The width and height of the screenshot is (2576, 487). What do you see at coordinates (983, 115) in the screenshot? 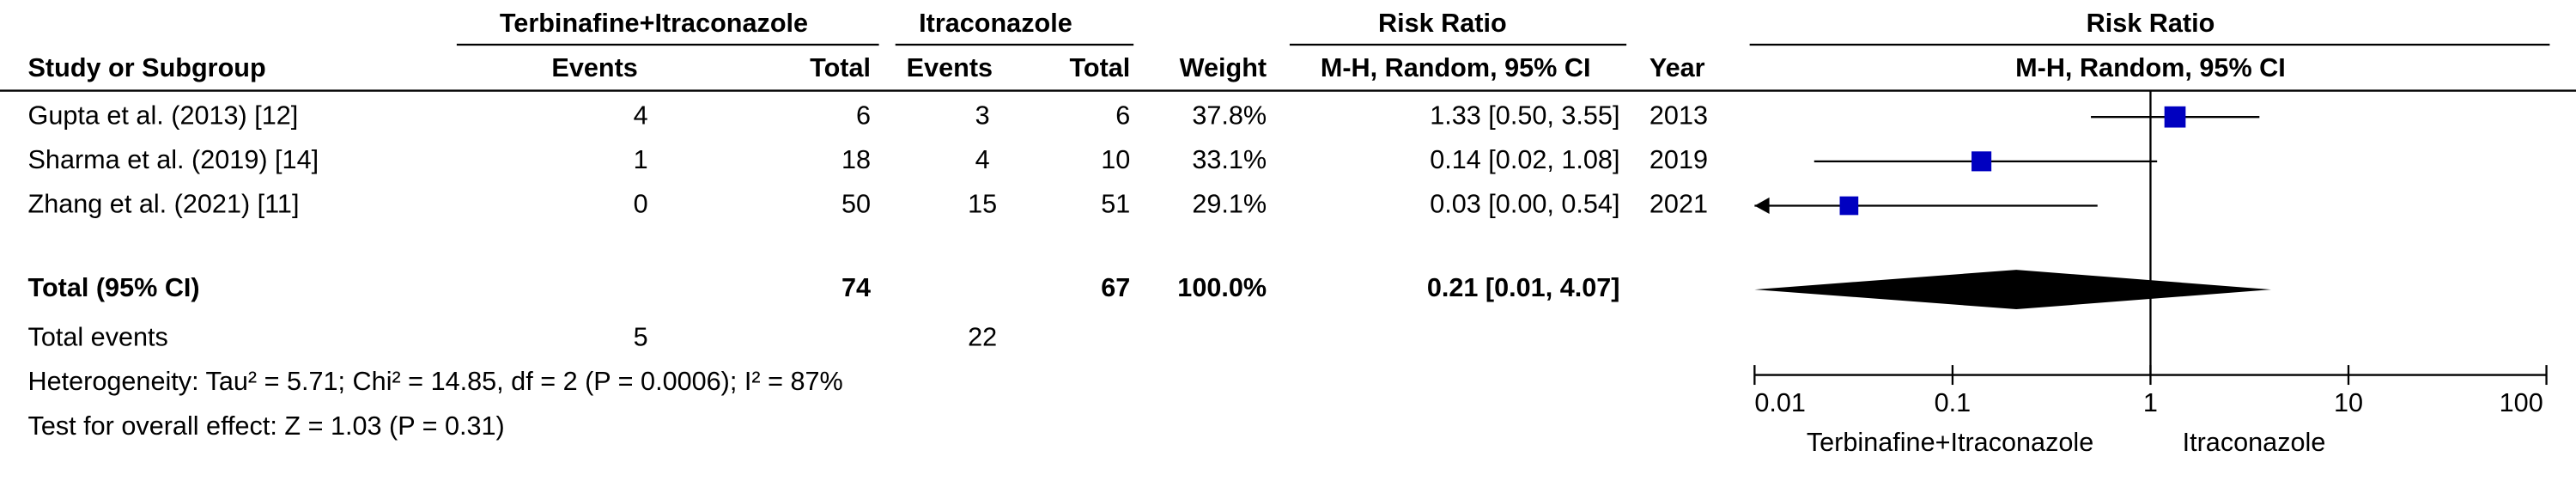
I see `events-2: 3` at bounding box center [983, 115].